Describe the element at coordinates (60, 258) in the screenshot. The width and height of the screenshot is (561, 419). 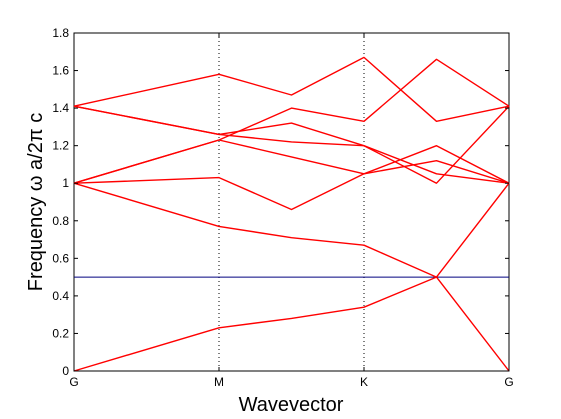
I see `y-tick-label: 0.6` at that location.